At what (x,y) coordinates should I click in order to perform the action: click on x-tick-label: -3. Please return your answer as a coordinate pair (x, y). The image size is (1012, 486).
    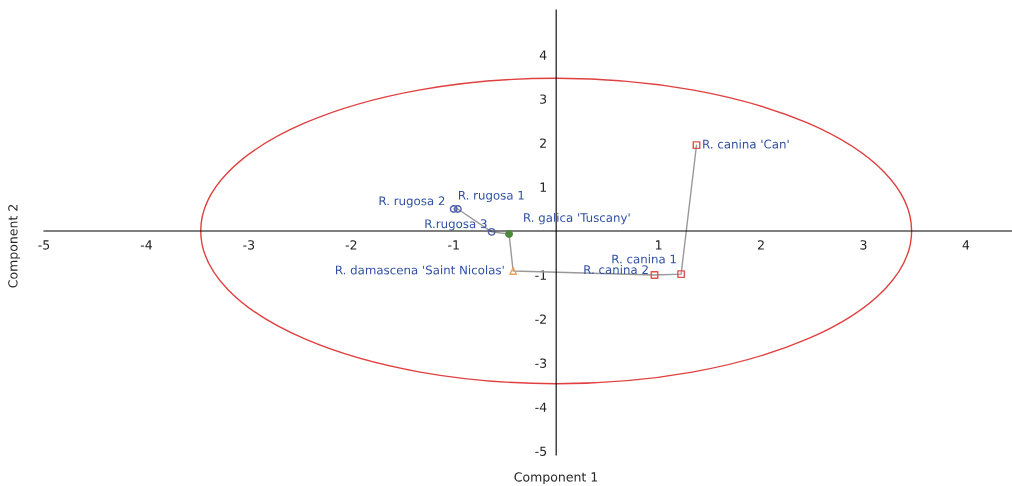
    Looking at the image, I should click on (249, 245).